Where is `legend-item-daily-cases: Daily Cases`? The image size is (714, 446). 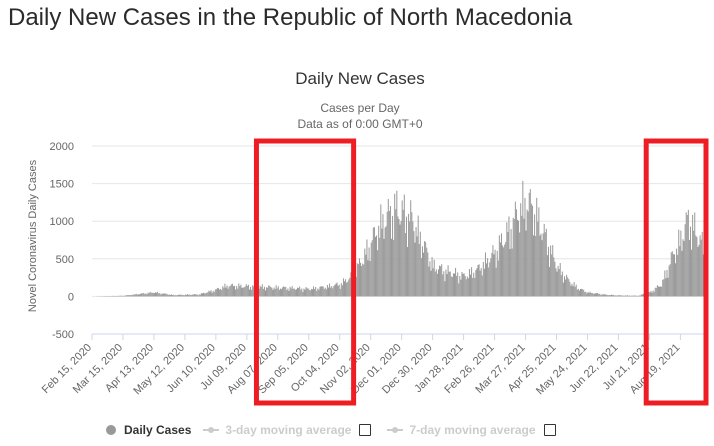 legend-item-daily-cases: Daily Cases is located at coordinates (148, 430).